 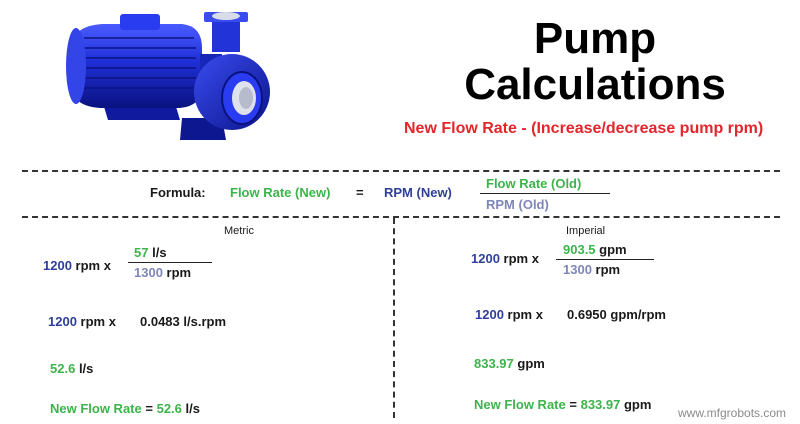 I want to click on imperial-step1-fraction-line, so click(x=605, y=259).